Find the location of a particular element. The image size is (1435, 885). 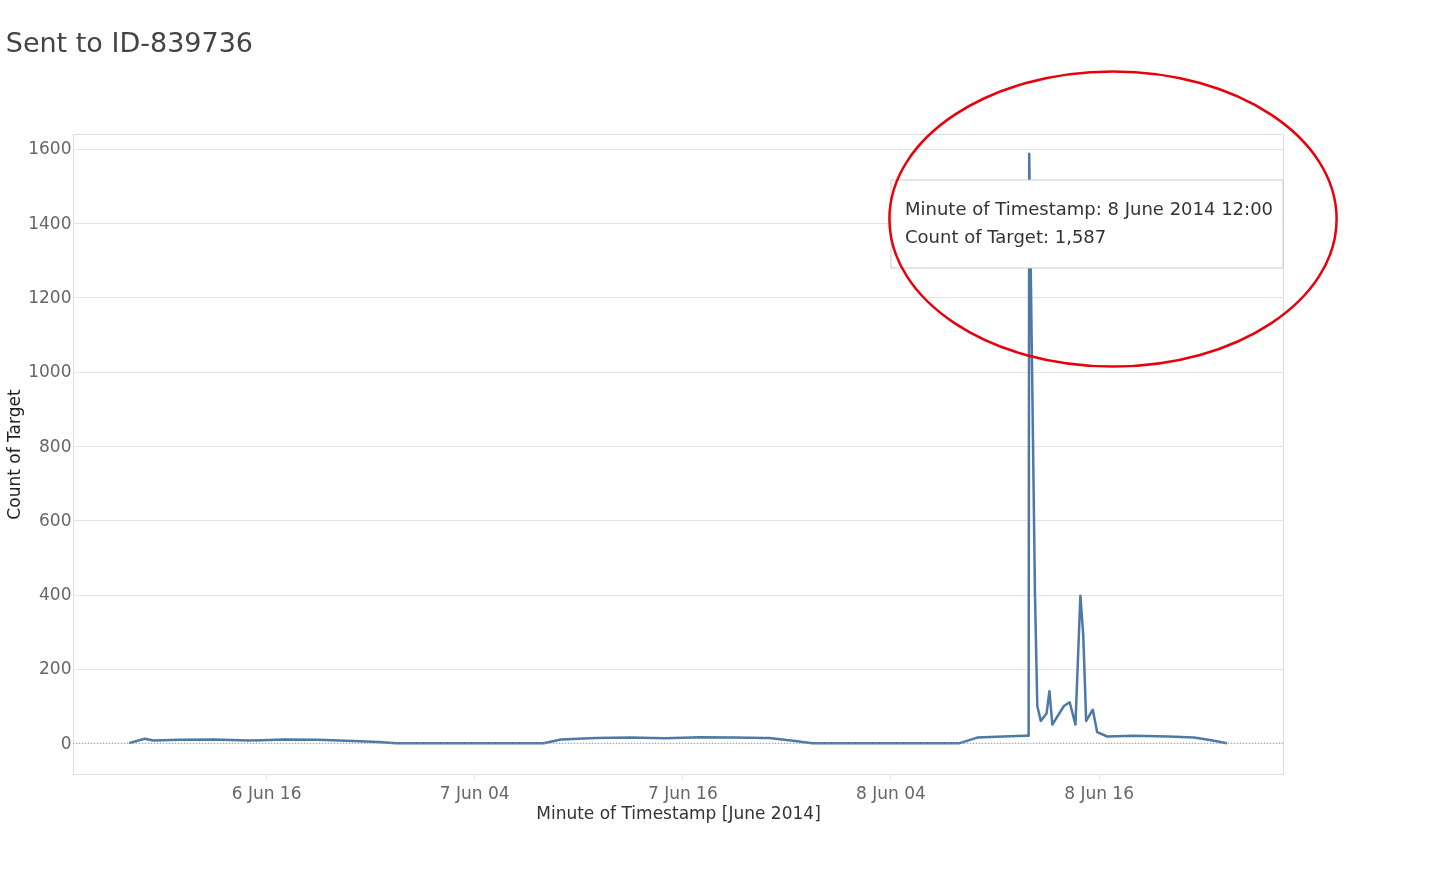

y-tick-label: 400 is located at coordinates (55, 594).